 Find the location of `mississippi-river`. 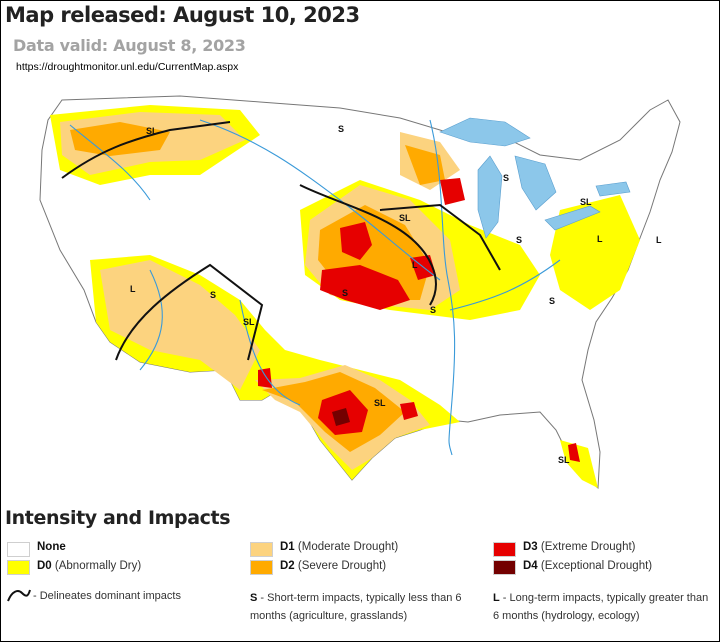

mississippi-river is located at coordinates (442, 287).